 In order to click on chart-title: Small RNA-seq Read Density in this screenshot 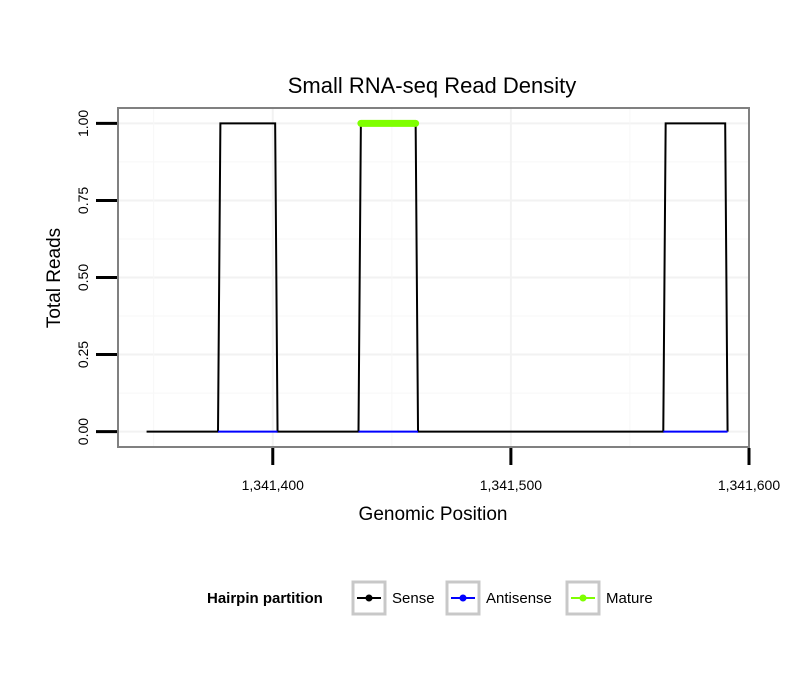, I will do `click(432, 85)`.